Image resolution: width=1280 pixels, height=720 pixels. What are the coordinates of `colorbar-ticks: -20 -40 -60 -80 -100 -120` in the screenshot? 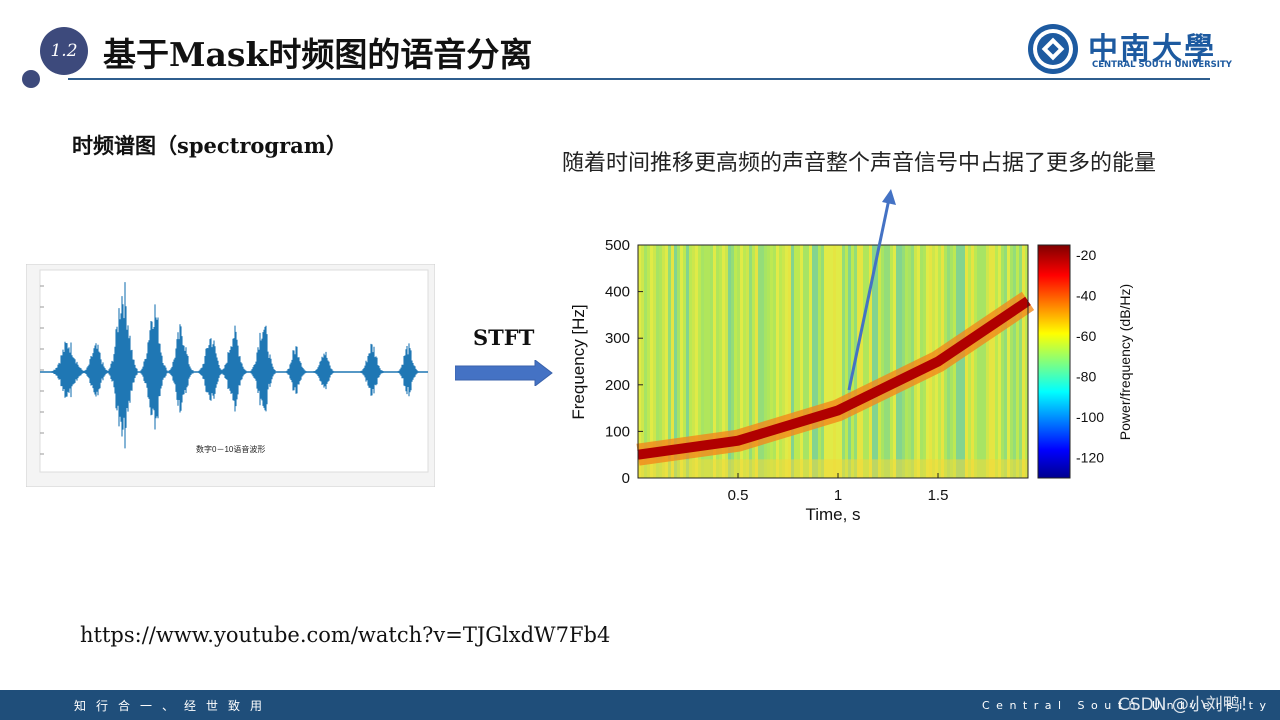 It's located at (1090, 356).